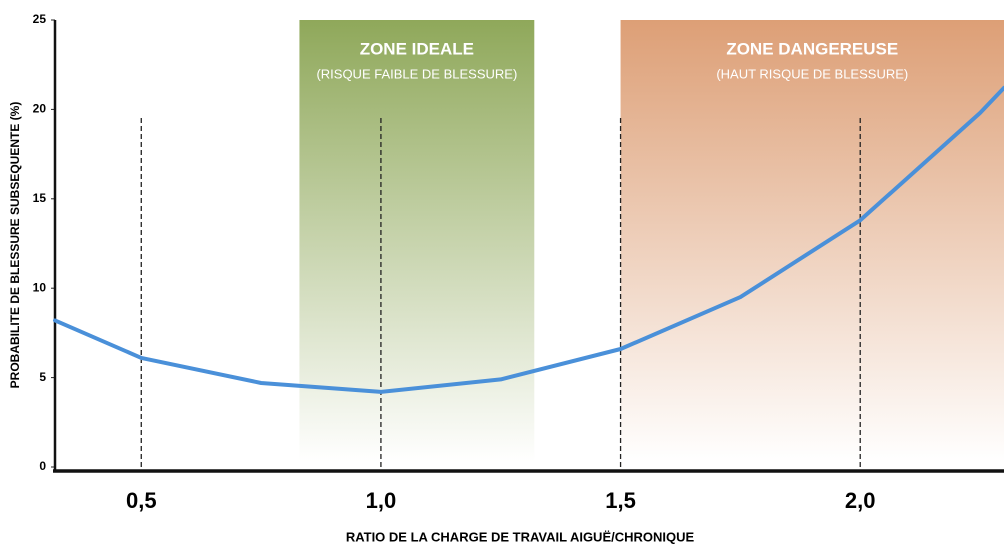  Describe the element at coordinates (42, 377) in the screenshot. I see `y-tick-label: 5` at that location.